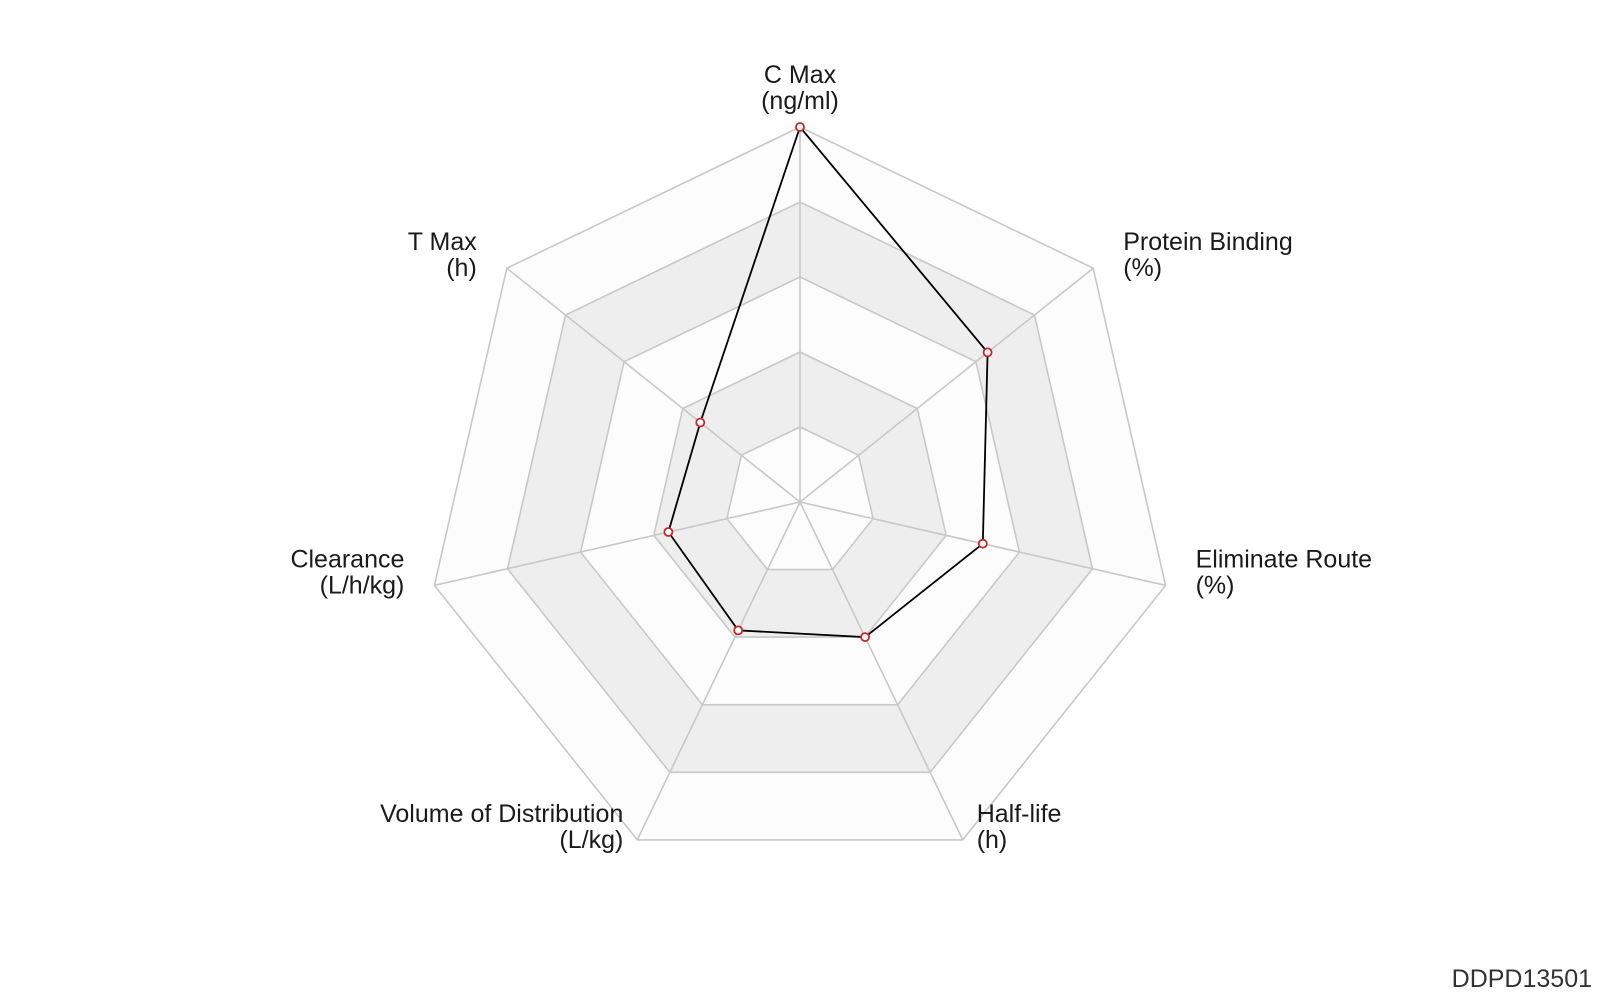 The height and width of the screenshot is (1000, 1600). I want to click on axis-label-0: C Max (ng/ml), so click(800, 88).